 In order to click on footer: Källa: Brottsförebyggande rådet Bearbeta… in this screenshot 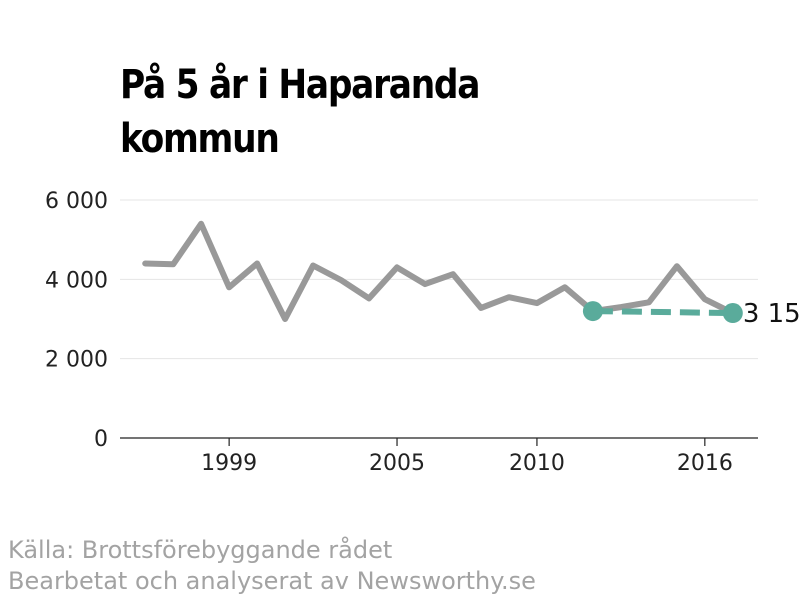, I will do `click(272, 566)`.